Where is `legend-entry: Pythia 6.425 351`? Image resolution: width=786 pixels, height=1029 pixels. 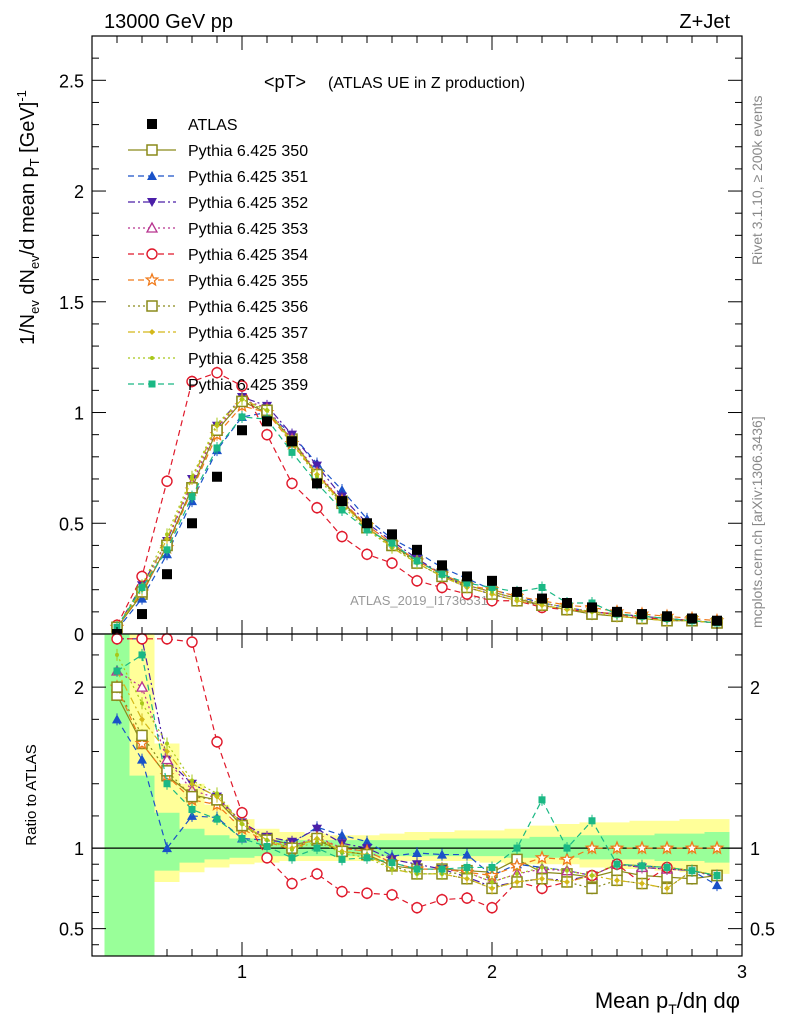
legend-entry: Pythia 6.425 351 is located at coordinates (218, 177).